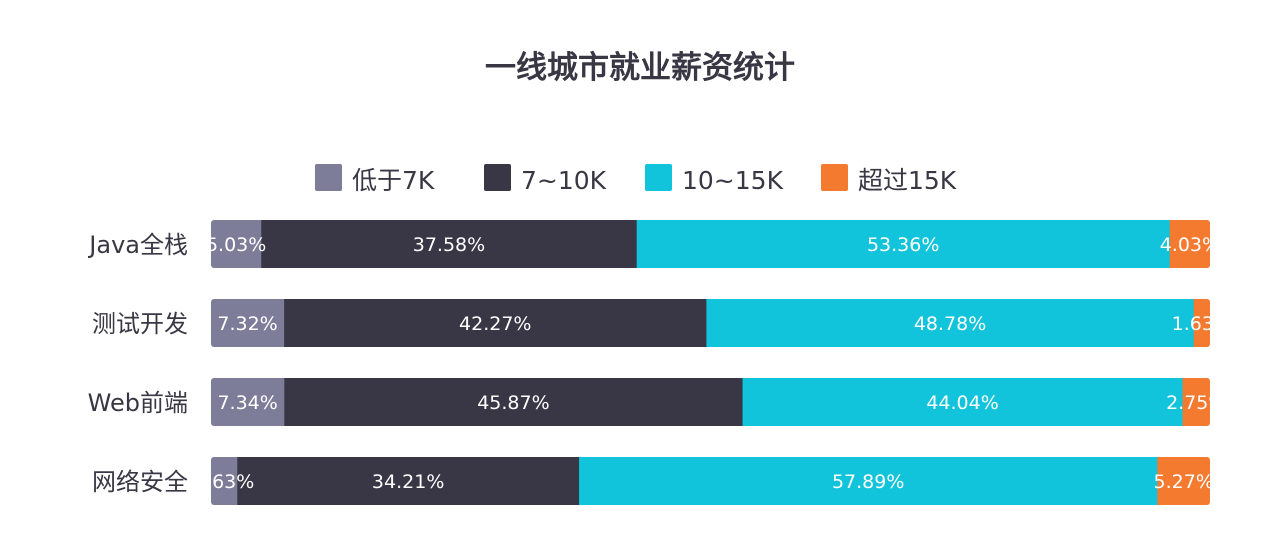 The width and height of the screenshot is (1280, 560). Describe the element at coordinates (138, 403) in the screenshot. I see `category-label-2: Web前端` at that location.